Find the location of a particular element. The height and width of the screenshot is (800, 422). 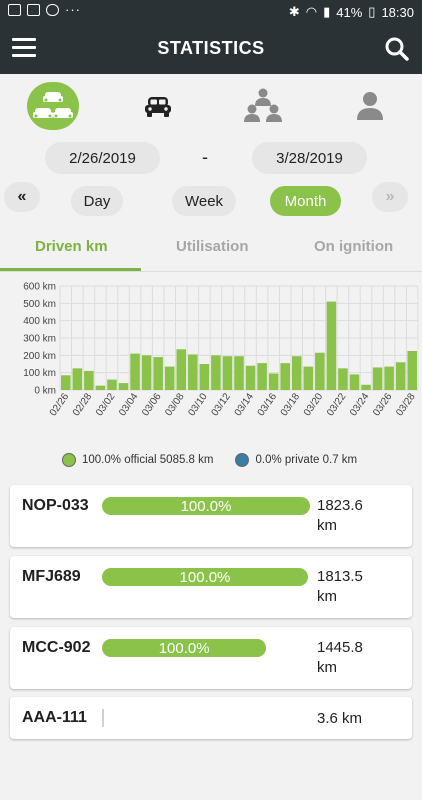

menu-icon is located at coordinates (24, 48).